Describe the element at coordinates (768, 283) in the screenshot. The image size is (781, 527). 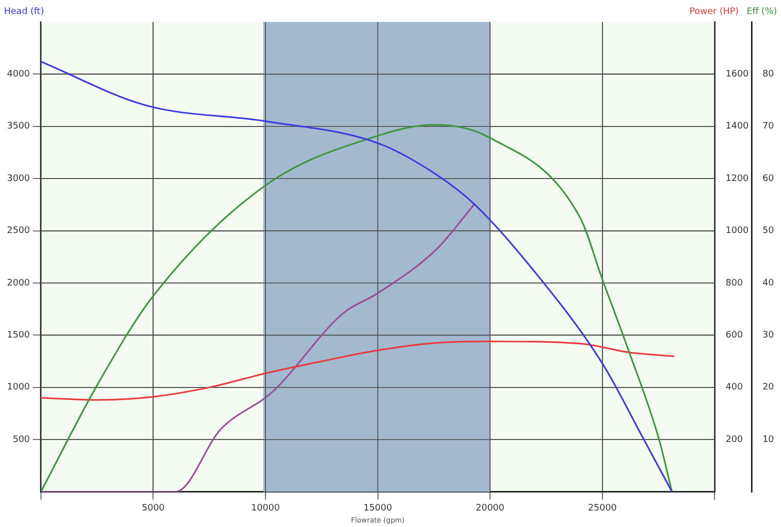
I see `y3-tick-label: 40` at that location.